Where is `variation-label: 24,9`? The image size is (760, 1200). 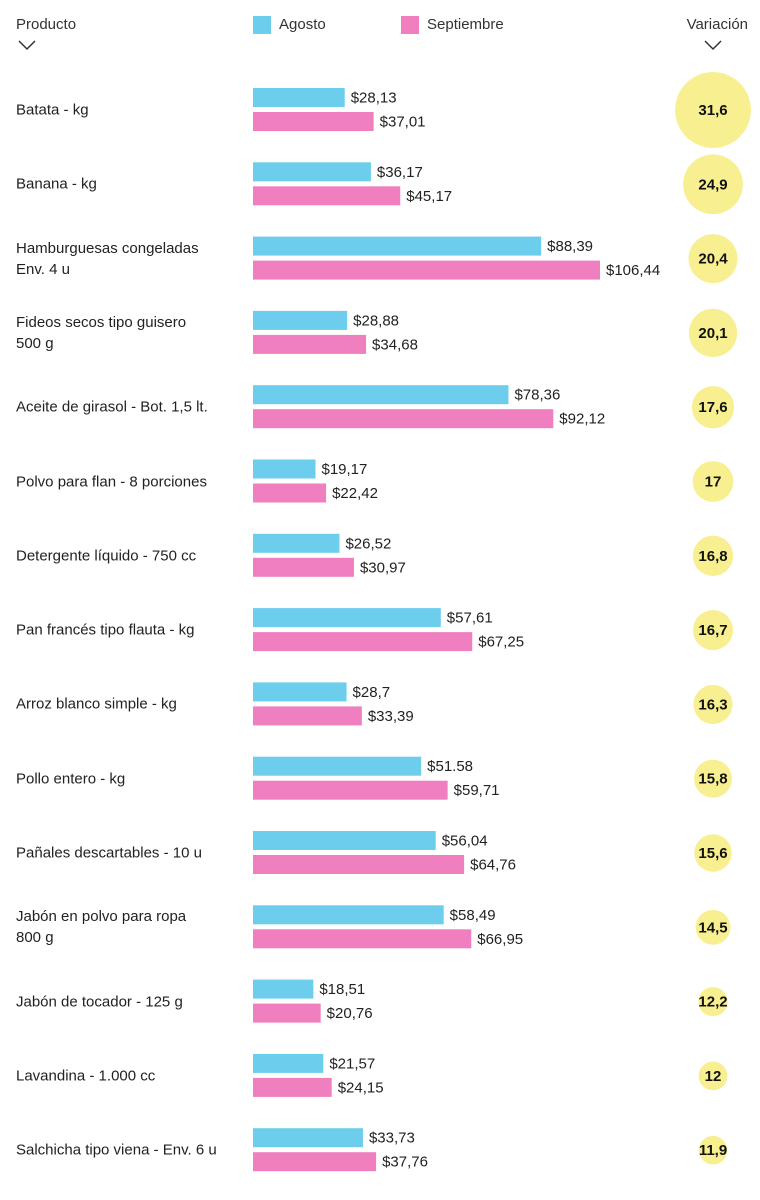
variation-label: 24,9 is located at coordinates (712, 184).